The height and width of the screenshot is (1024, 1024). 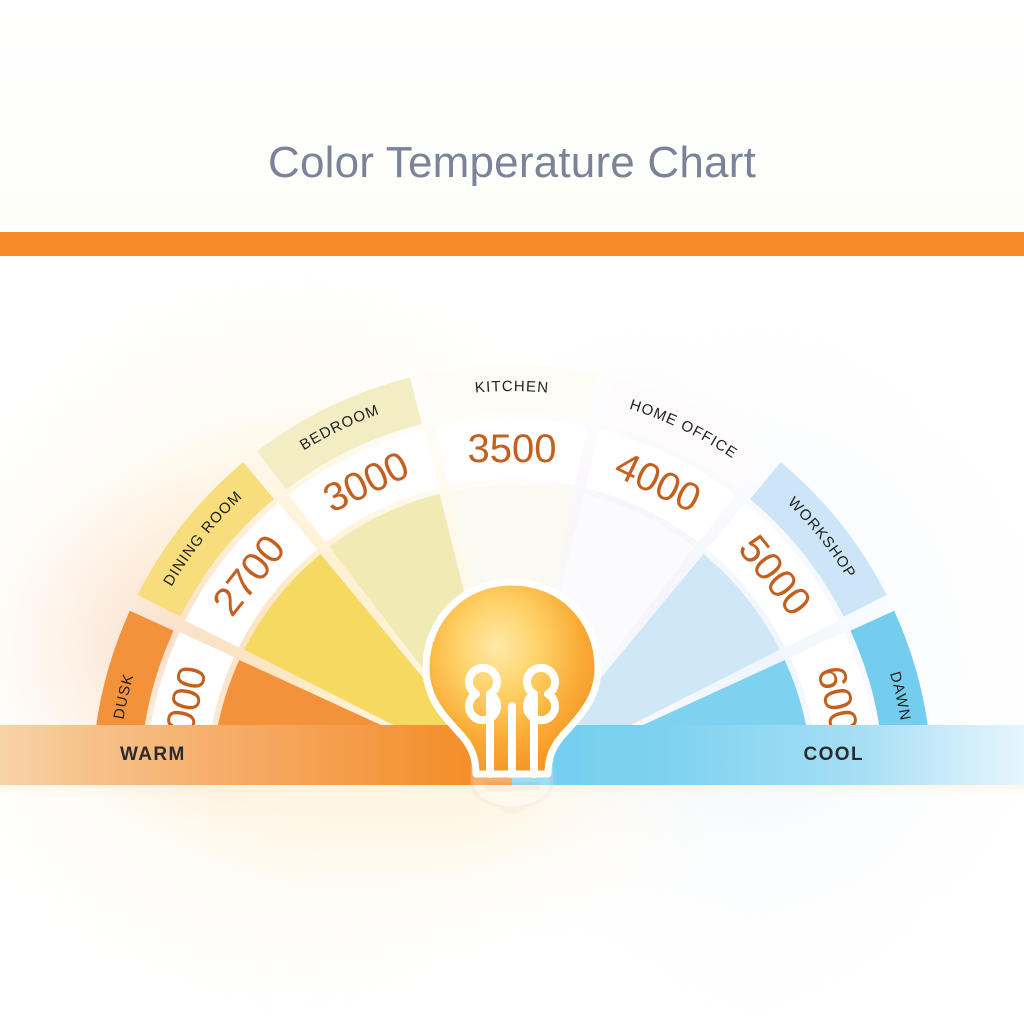 I want to click on gauge-ring-dining-room, so click(x=206, y=539).